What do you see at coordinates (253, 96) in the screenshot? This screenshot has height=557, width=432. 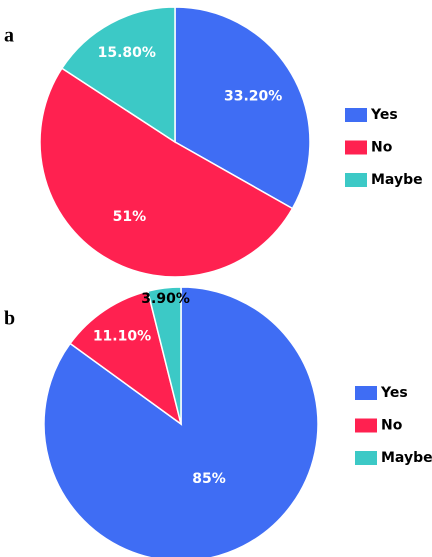 I see `data-label: 33.20%` at bounding box center [253, 96].